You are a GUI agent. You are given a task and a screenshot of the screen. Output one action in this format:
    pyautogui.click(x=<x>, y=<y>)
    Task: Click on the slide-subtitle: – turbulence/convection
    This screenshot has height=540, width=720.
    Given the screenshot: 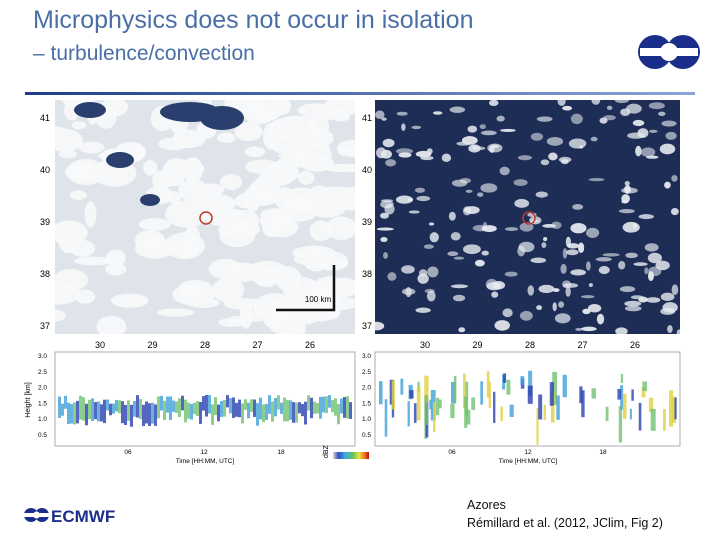 What is the action you would take?
    pyautogui.click(x=144, y=53)
    